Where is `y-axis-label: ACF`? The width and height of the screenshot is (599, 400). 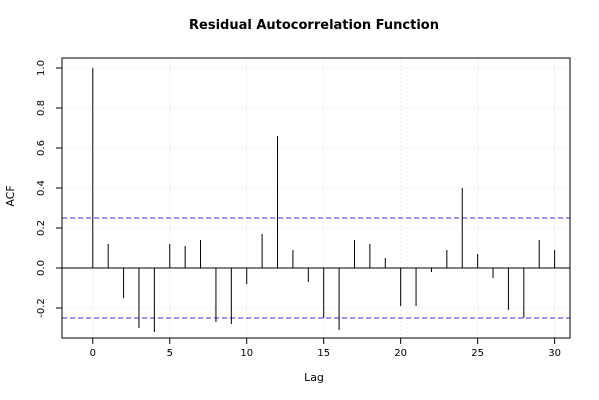
y-axis-label: ACF is located at coordinates (10, 195).